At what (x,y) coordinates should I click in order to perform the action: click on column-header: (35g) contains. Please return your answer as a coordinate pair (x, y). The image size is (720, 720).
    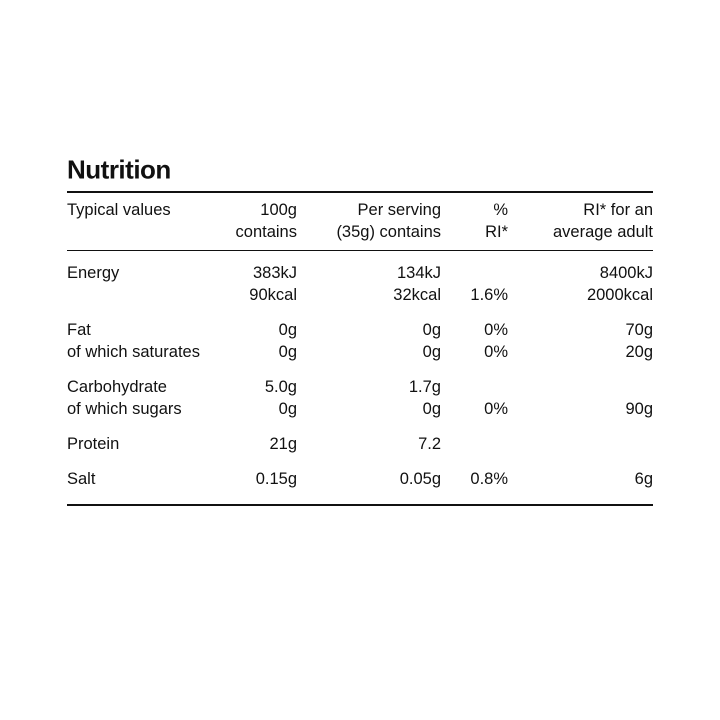
    Looking at the image, I should click on (388, 232).